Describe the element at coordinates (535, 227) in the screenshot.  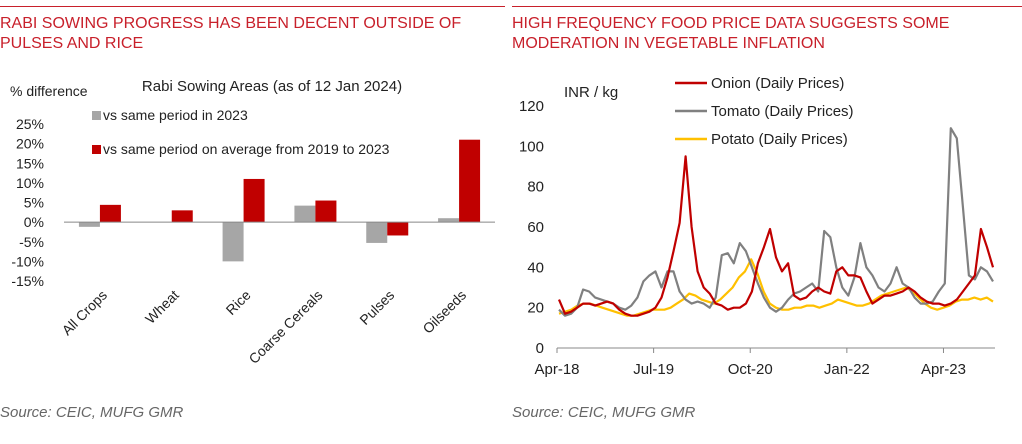
I see `y-tick-label: 60` at that location.